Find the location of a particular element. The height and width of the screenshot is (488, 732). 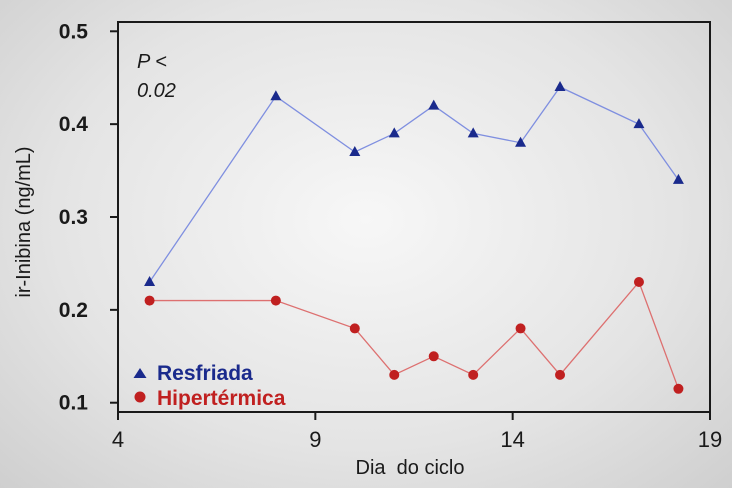

y-axis-title: ir-Inibina (ng/mL) is located at coordinates (24, 221).